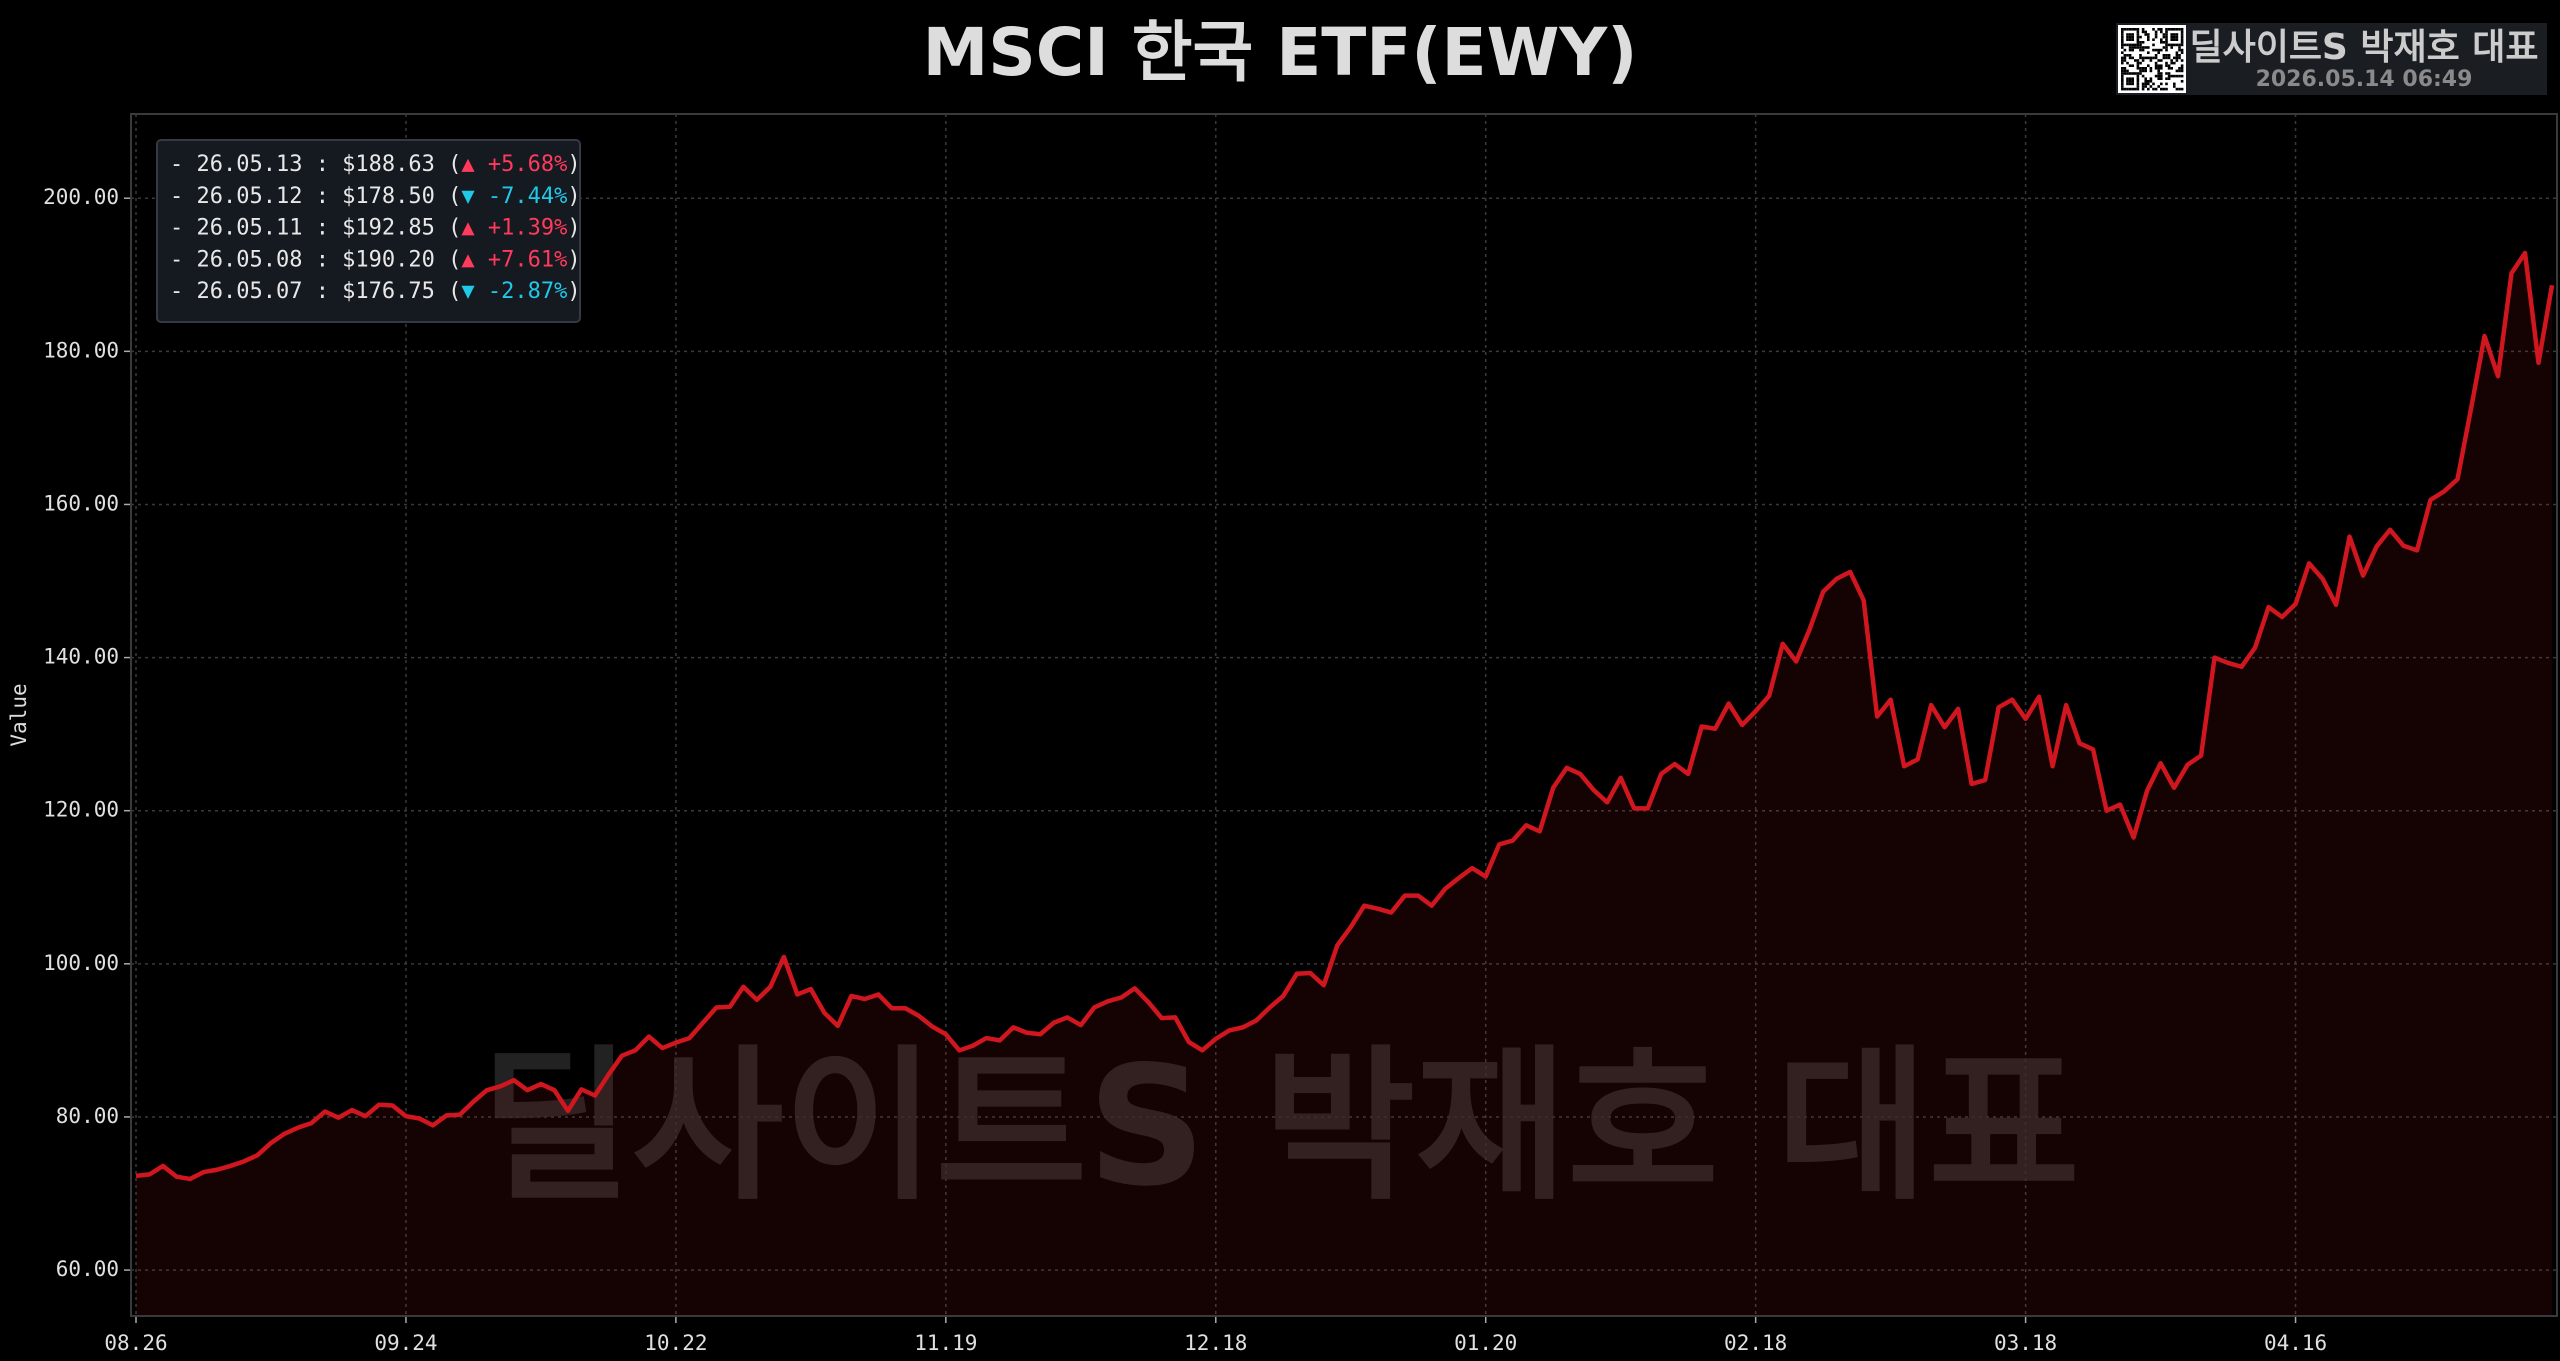 The height and width of the screenshot is (1361, 2560). What do you see at coordinates (514, 196) in the screenshot?
I see `legend-change: ▼ -7.44%` at bounding box center [514, 196].